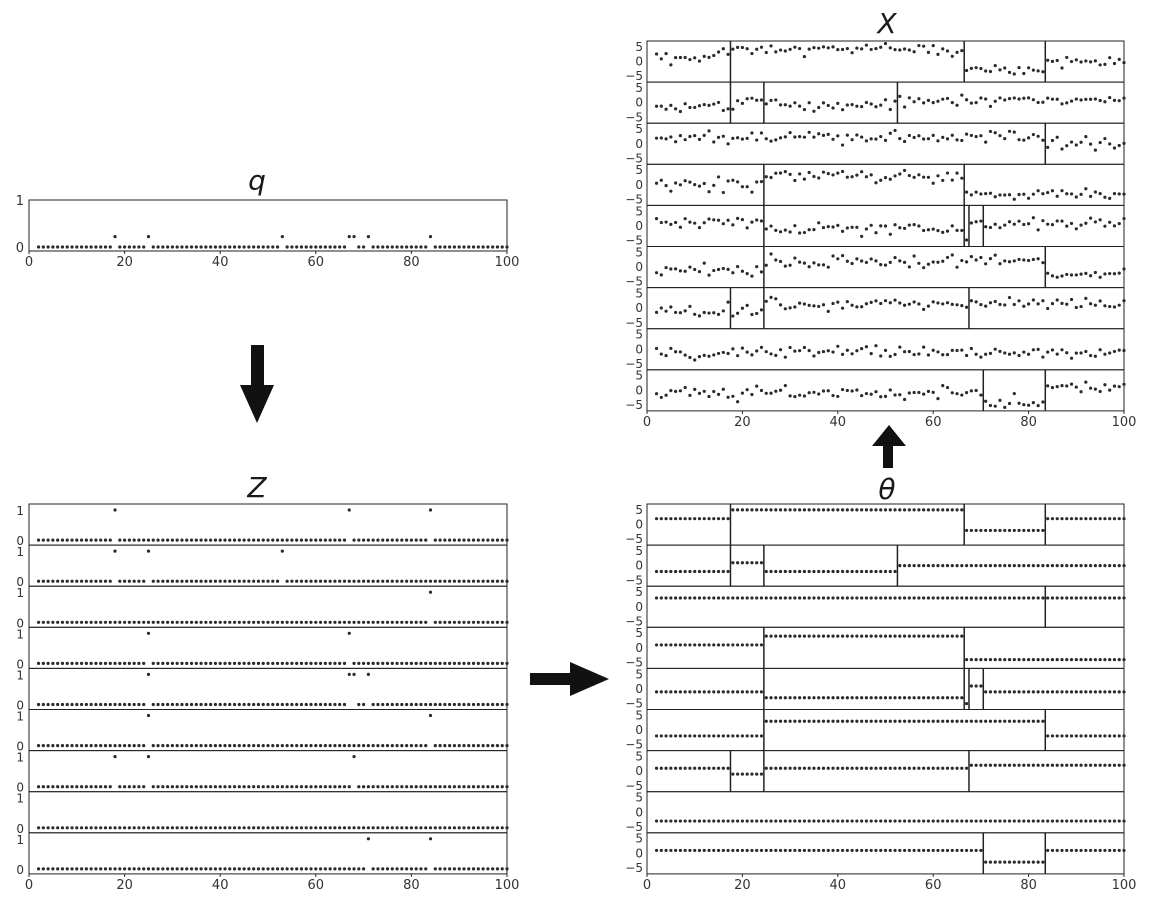 The image size is (1155, 905). Describe the element at coordinates (316, 885) in the screenshot. I see `x-tick-label: 60` at that location.